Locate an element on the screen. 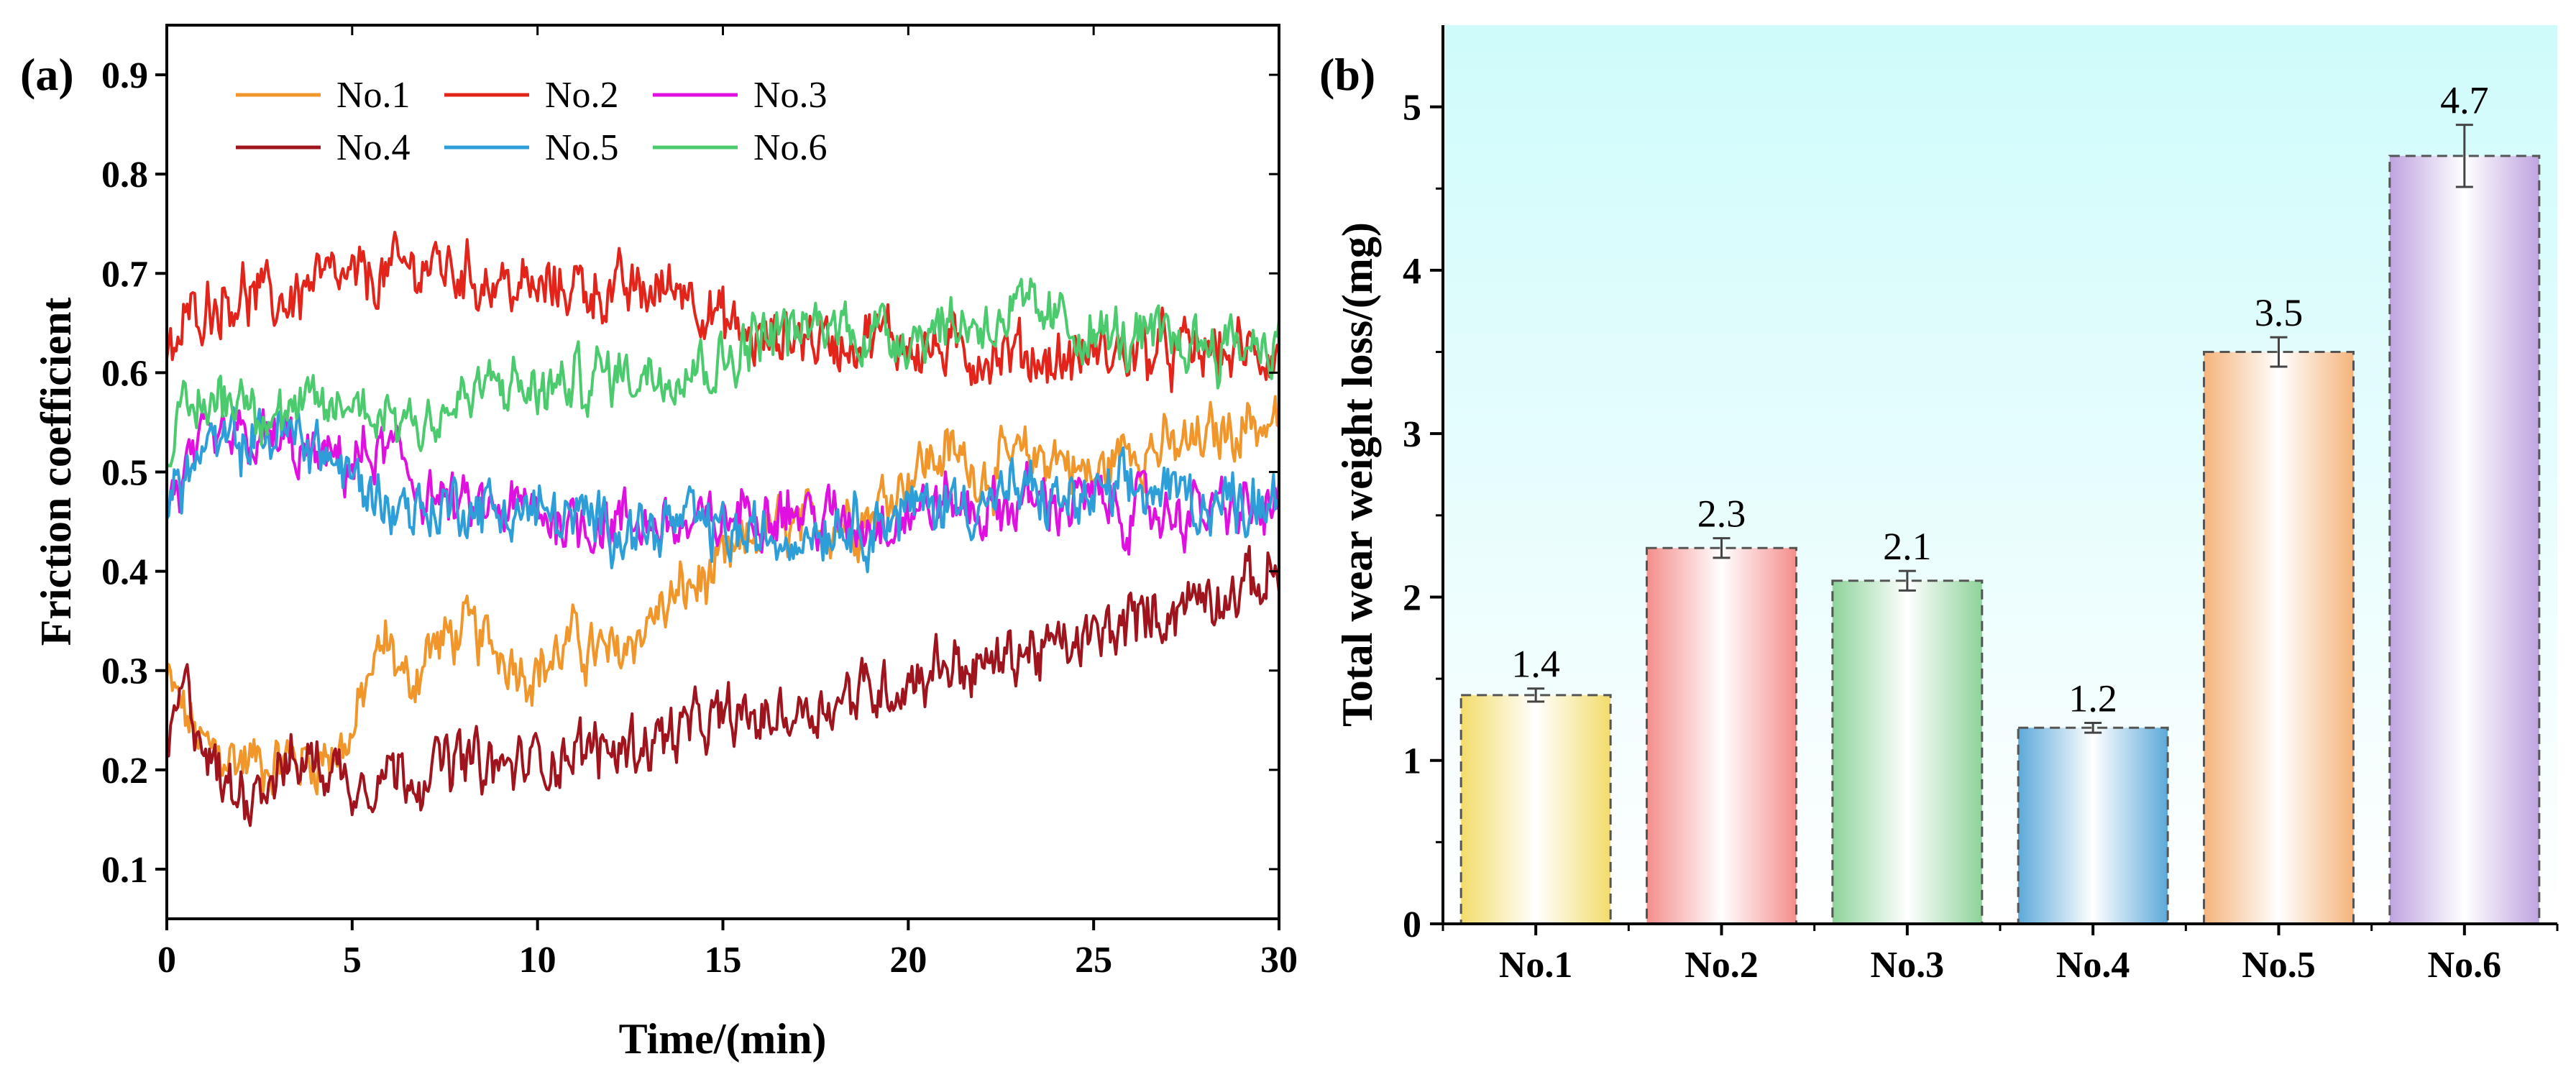 Image resolution: width=2576 pixels, height=1082 pixels. x-tick-label-no2: No.2 is located at coordinates (1722, 965).